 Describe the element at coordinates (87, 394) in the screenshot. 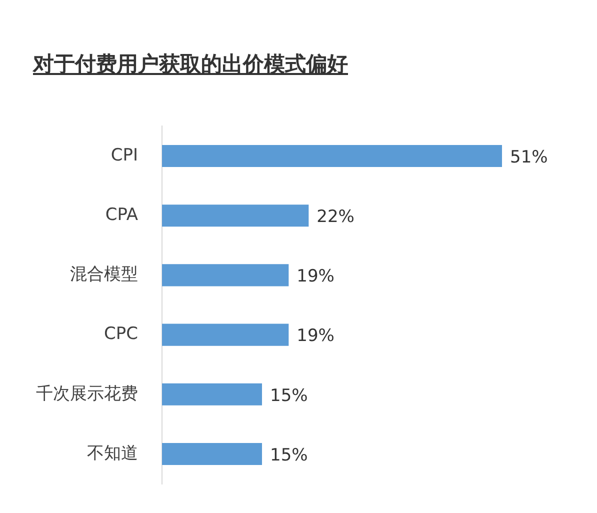

I see `y-tick-label: 千次展示花费` at that location.